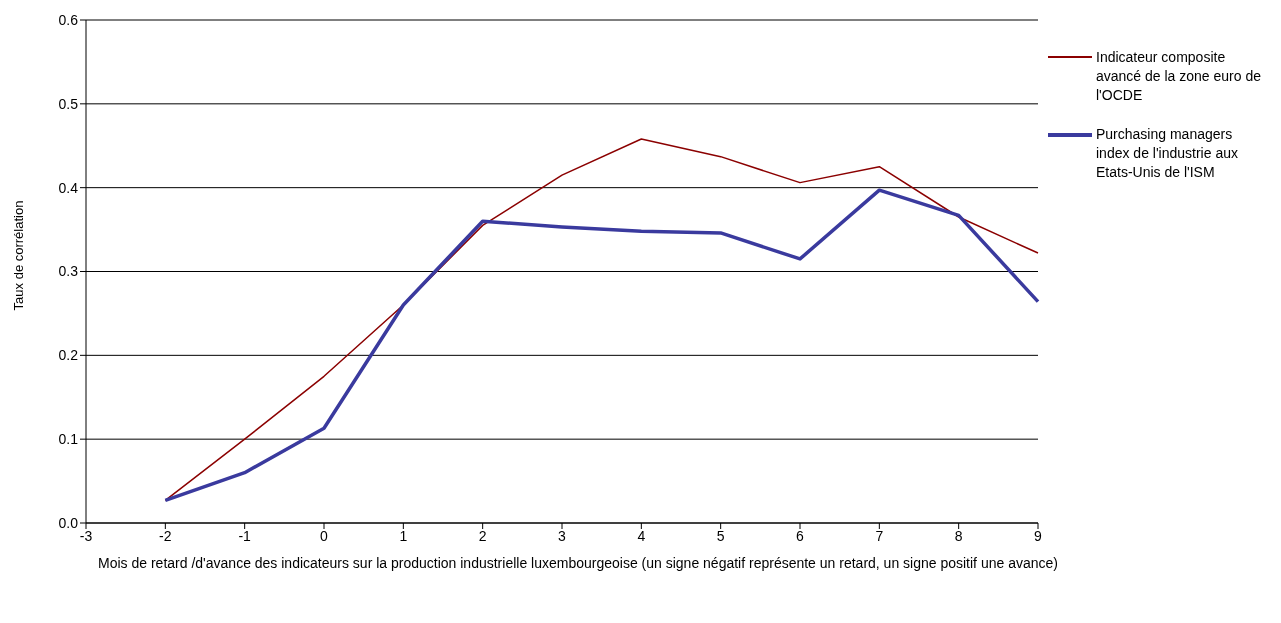 The width and height of the screenshot is (1281, 623). What do you see at coordinates (562, 535) in the screenshot?
I see `x-tick-label: 3` at bounding box center [562, 535].